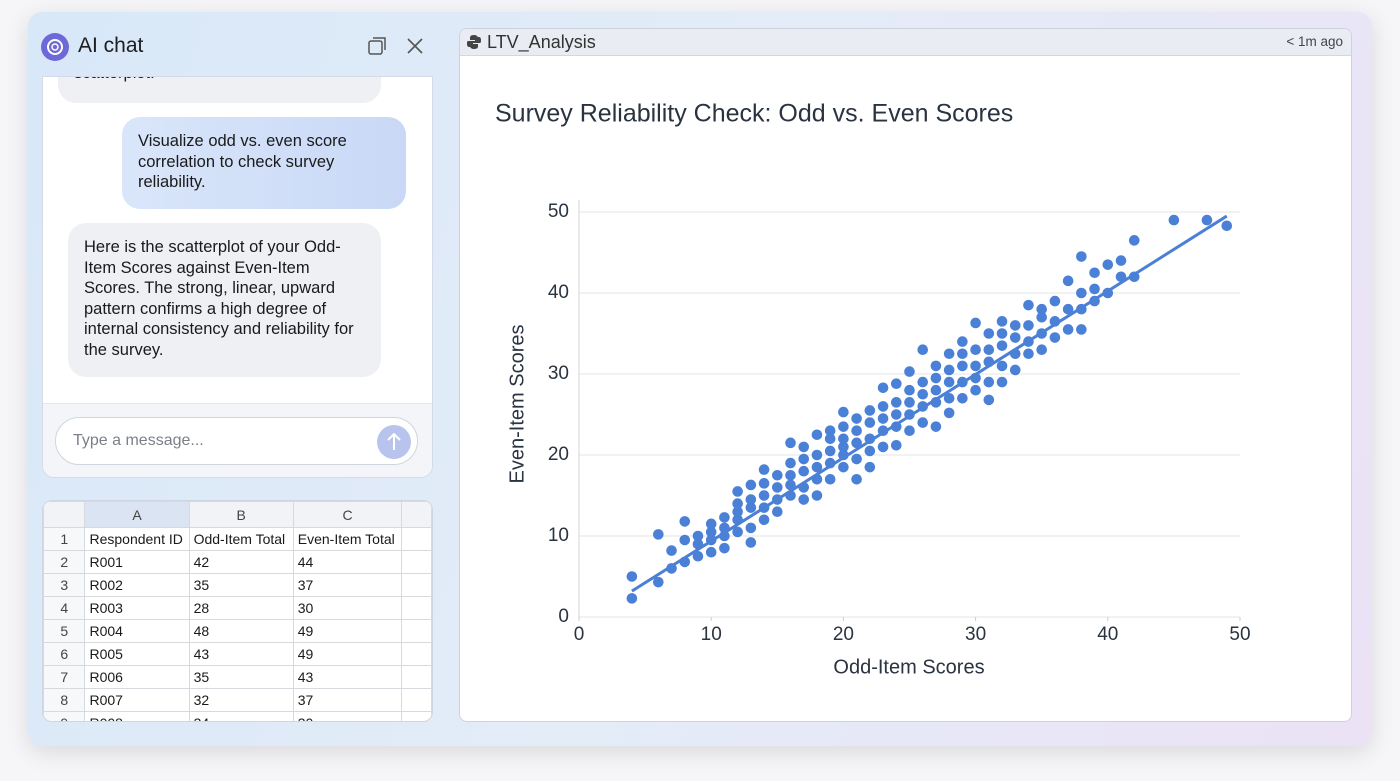 The image size is (1400, 781). Describe the element at coordinates (137, 585) in the screenshot. I see `cell: R002` at that location.